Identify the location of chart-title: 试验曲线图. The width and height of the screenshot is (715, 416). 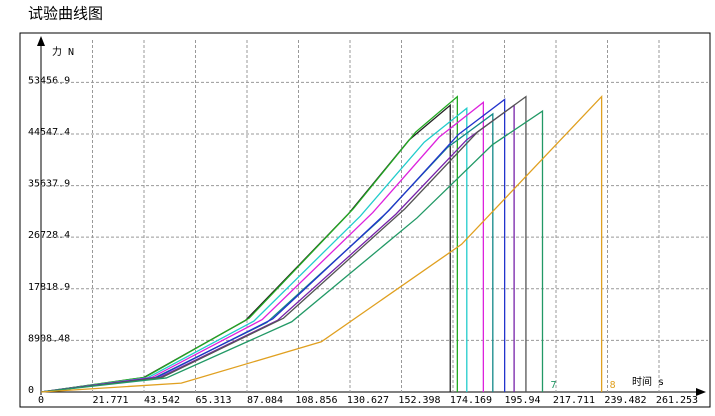
(65, 14).